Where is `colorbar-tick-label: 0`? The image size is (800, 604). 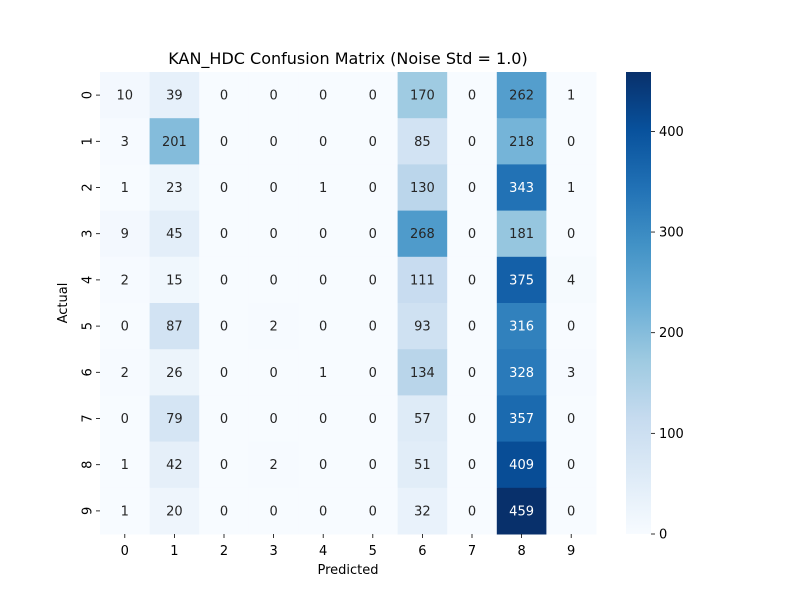
colorbar-tick-label: 0 is located at coordinates (663, 535).